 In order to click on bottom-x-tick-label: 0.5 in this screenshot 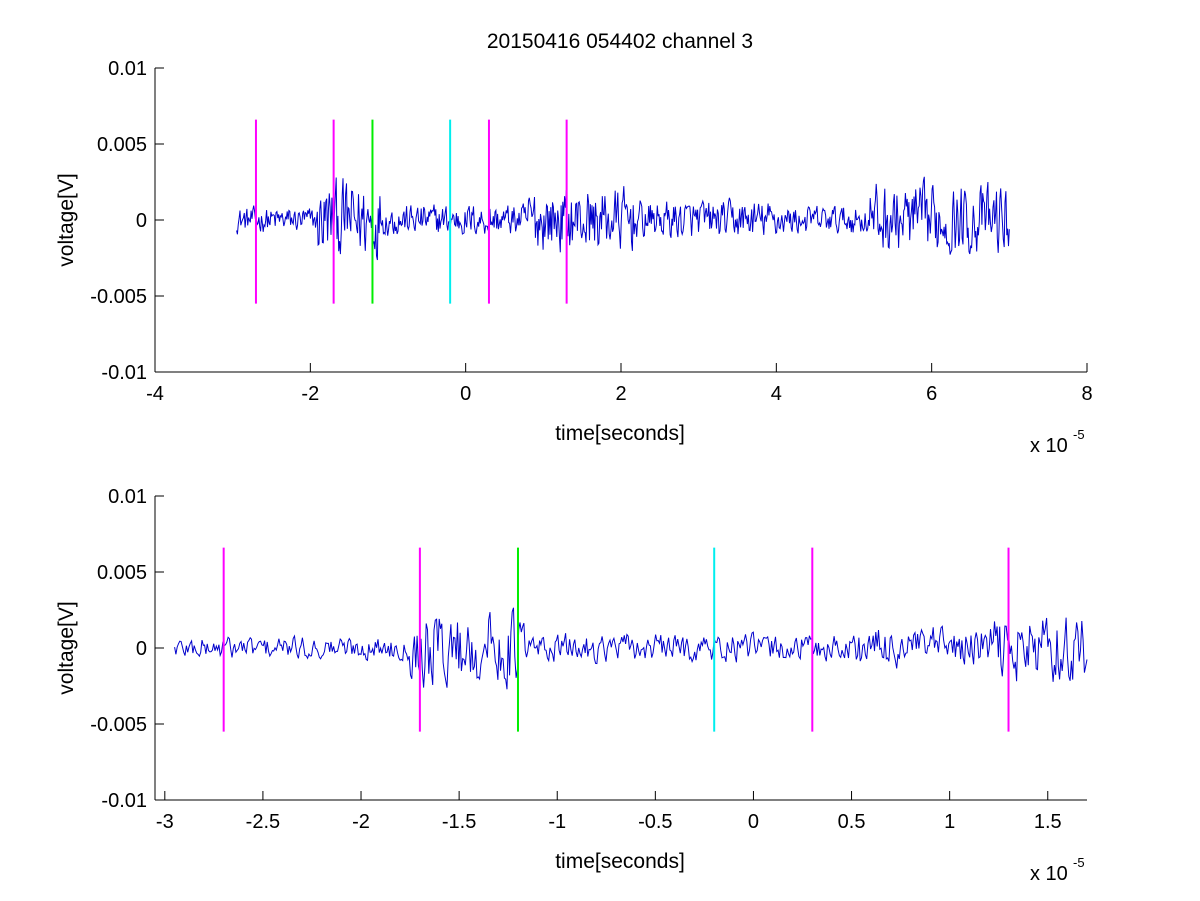, I will do `click(852, 822)`.